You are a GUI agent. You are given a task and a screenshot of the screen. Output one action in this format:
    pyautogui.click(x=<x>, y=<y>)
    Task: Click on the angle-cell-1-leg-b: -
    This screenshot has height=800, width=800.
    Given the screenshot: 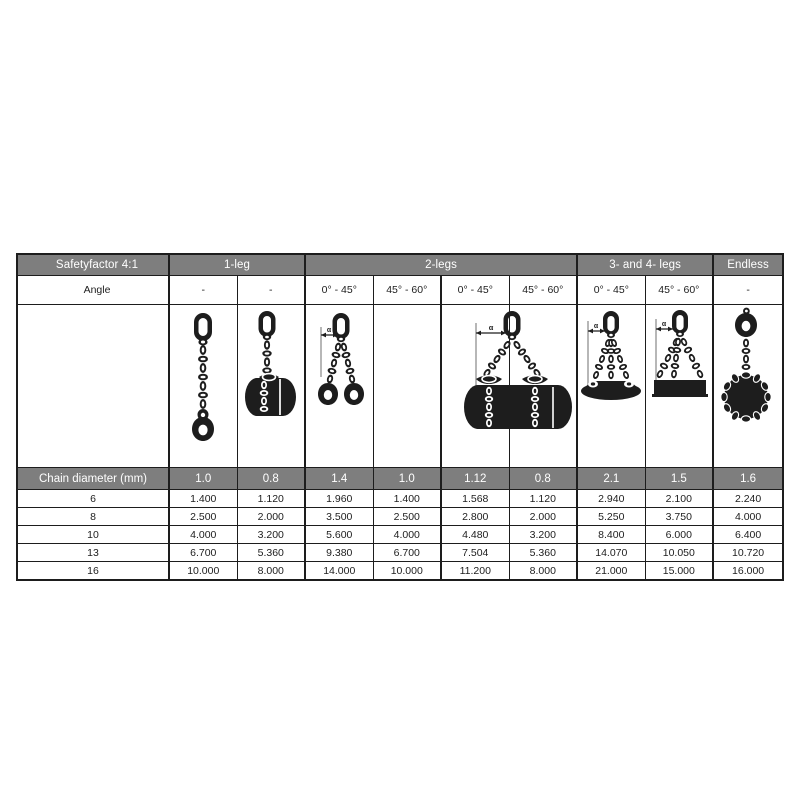 What is the action you would take?
    pyautogui.click(x=271, y=290)
    